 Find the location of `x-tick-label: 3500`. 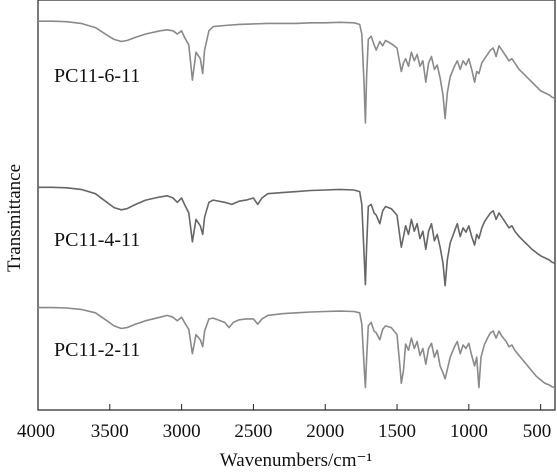

x-tick-label: 3500 is located at coordinates (110, 431).